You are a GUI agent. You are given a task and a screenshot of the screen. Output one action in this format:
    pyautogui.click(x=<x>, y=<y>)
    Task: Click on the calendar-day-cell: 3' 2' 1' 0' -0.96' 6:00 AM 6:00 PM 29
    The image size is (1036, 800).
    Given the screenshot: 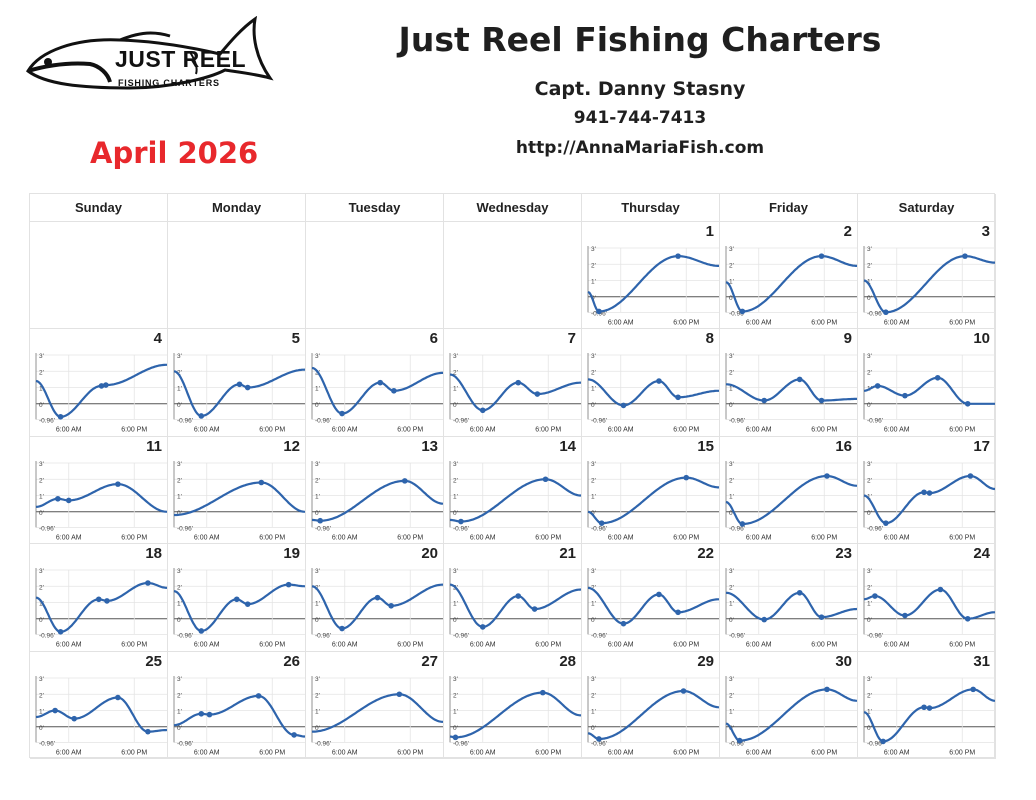 What is the action you would take?
    pyautogui.click(x=651, y=705)
    